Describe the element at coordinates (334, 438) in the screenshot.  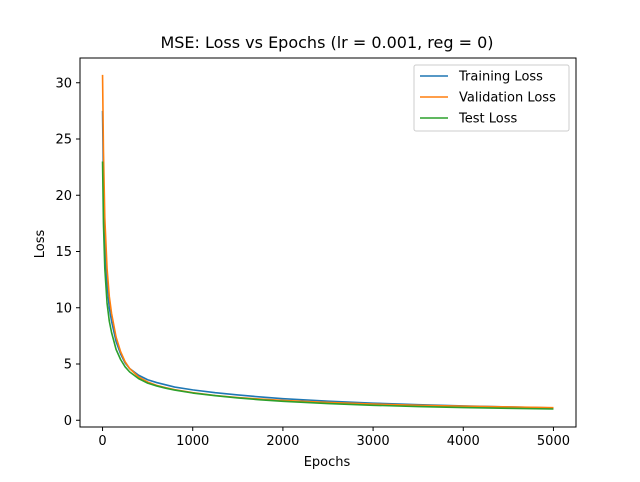
I see `x-axis: 0 1000 2000 3000 4000 5000` at that location.